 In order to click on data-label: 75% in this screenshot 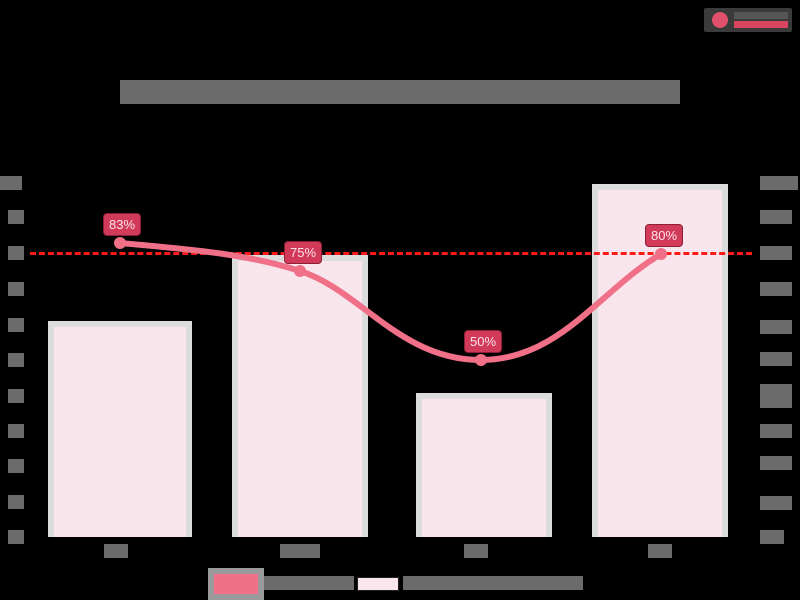, I will do `click(303, 252)`.